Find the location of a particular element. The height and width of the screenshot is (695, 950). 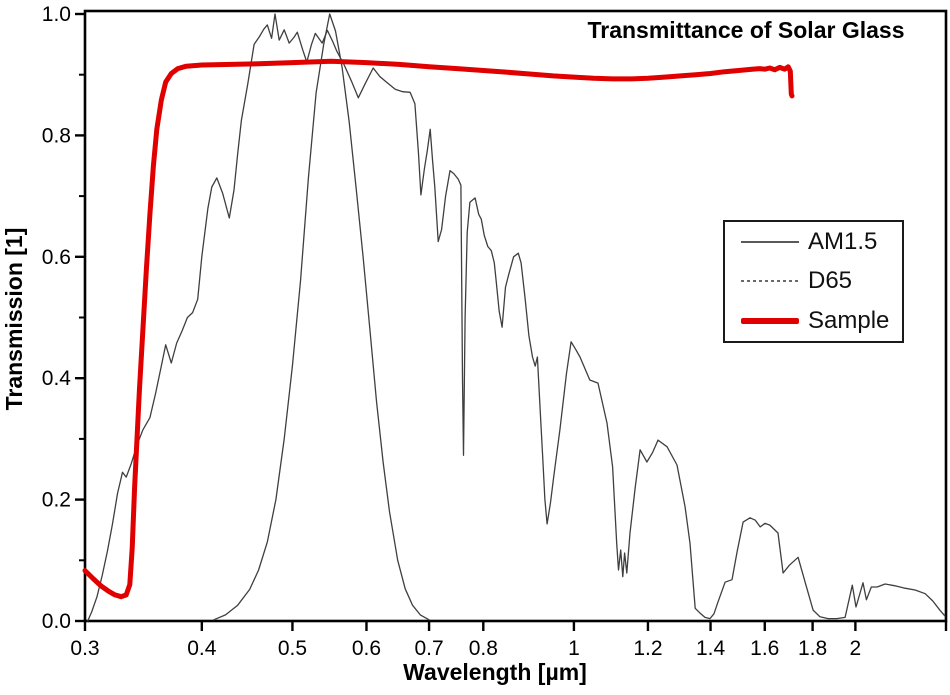

legend: AM1.5 D65 Sample is located at coordinates (813, 281).